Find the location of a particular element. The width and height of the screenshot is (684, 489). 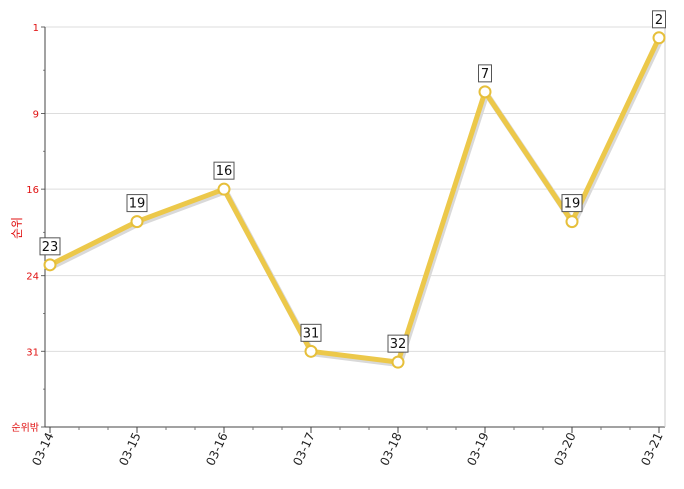

x-tick-label: 03-14 is located at coordinates (42, 449).